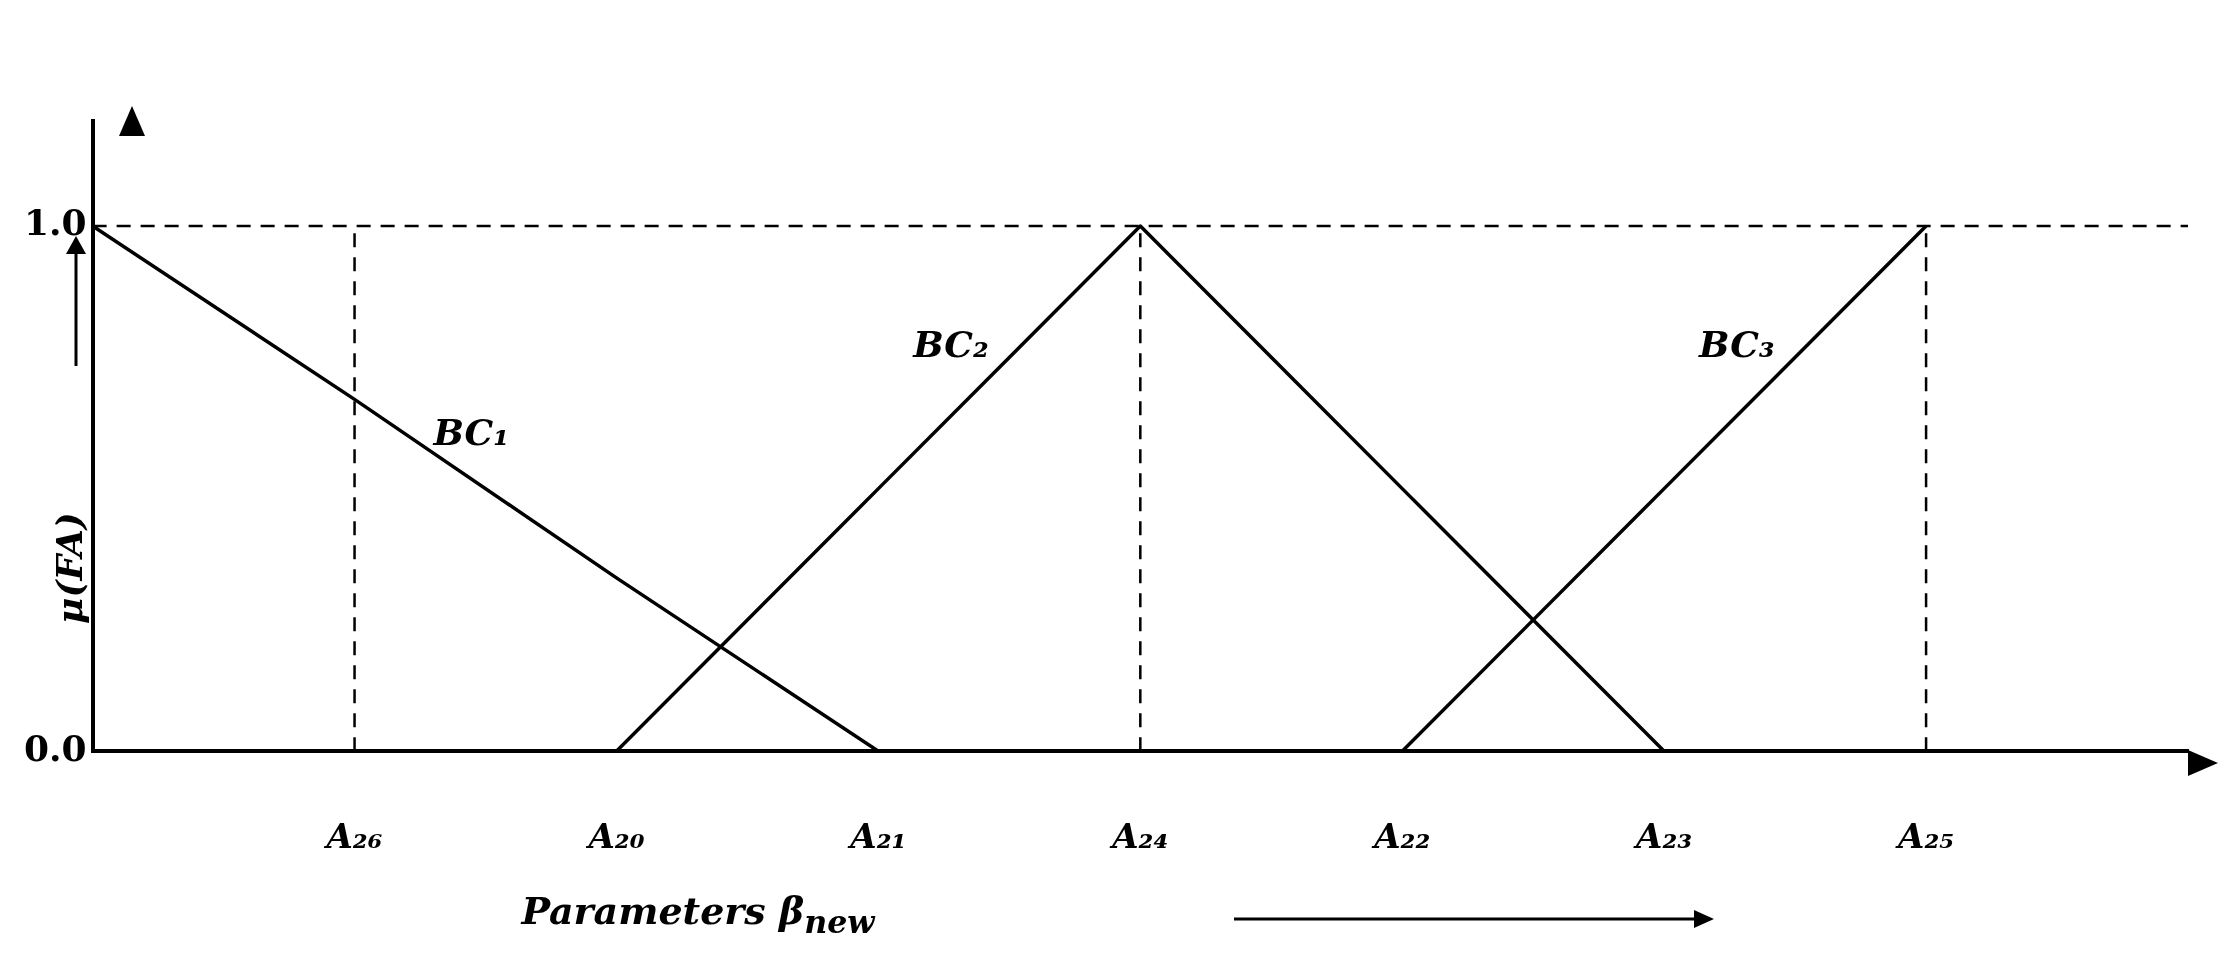 The height and width of the screenshot is (954, 2236). I want to click on x-tick-label: A₂₀, so click(615, 836).